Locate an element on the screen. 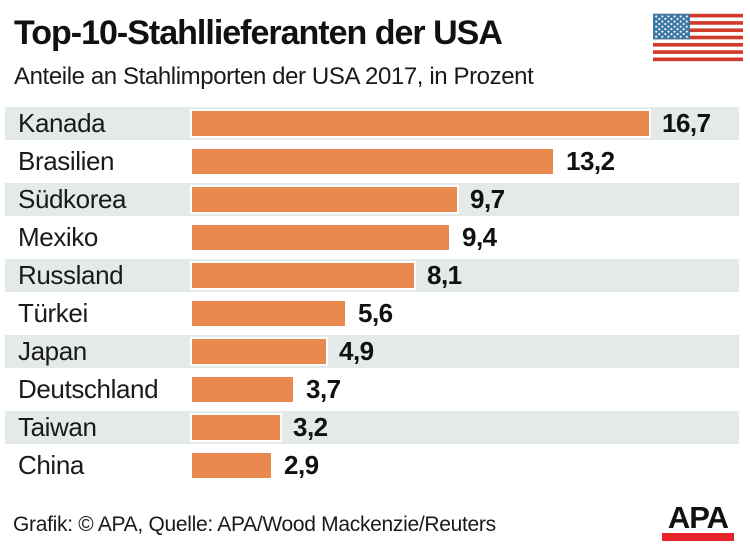 Image resolution: width=750 pixels, height=554 pixels. category-label: Südkorea is located at coordinates (72, 199).